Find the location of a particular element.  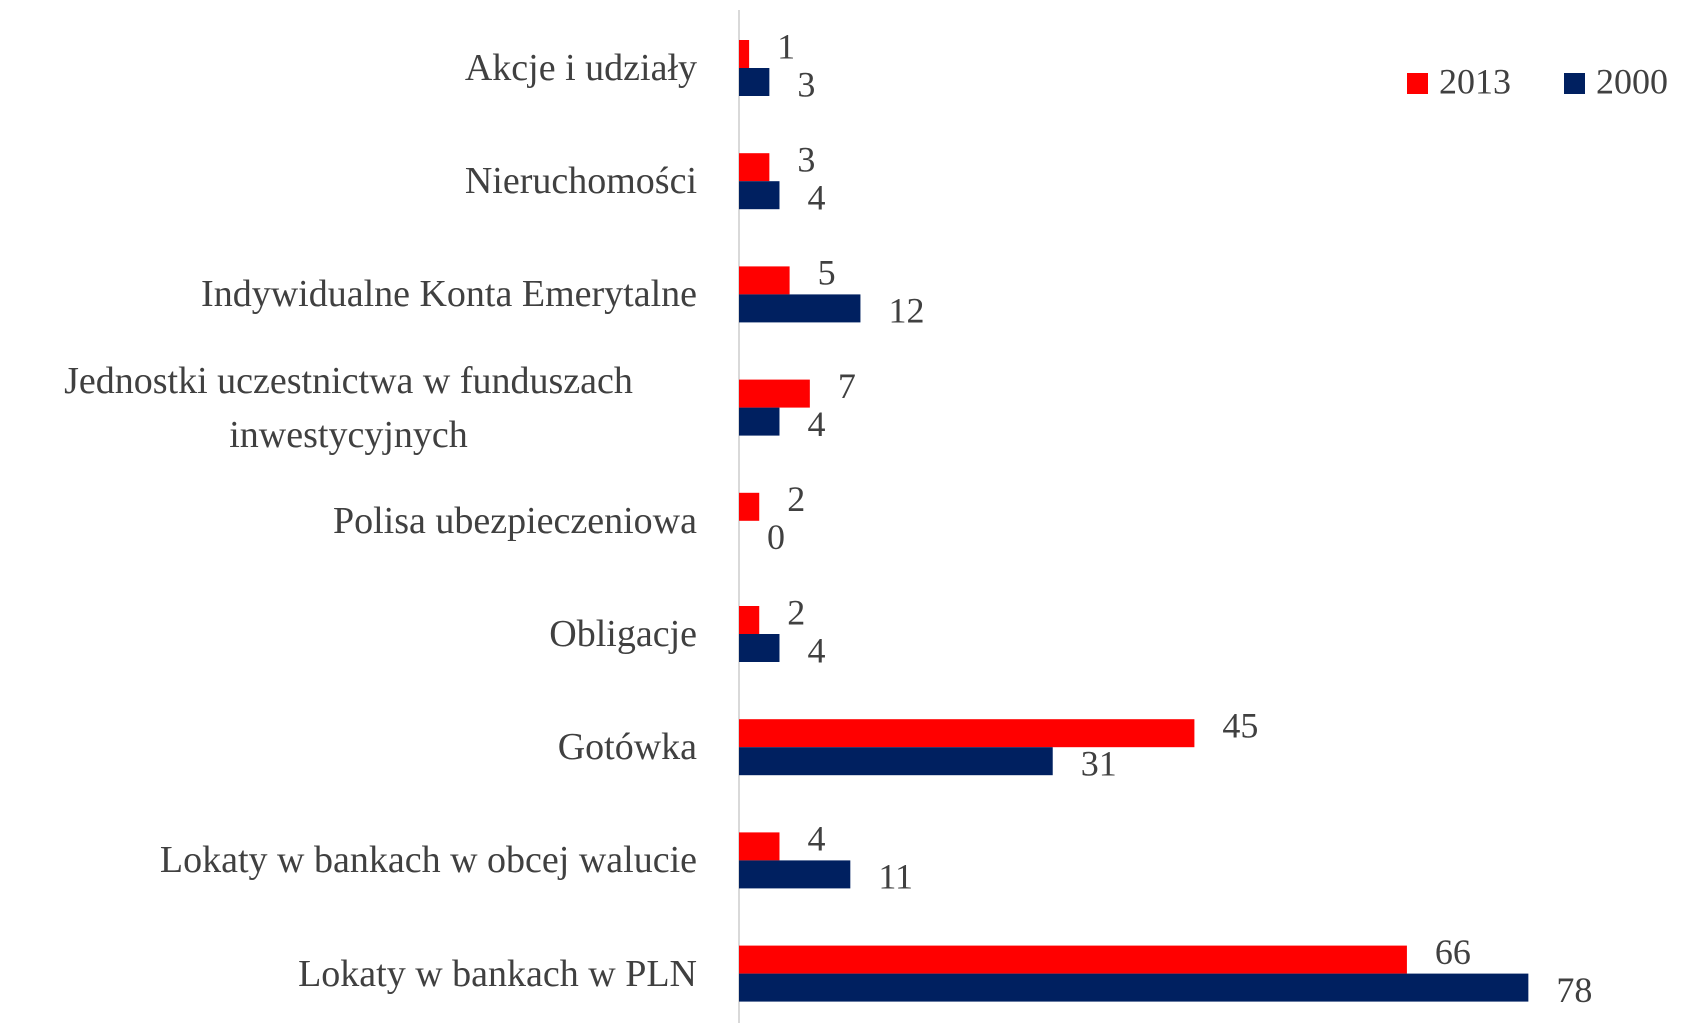

category-text: Indywidualne Konta Emerytalne is located at coordinates (449, 294).